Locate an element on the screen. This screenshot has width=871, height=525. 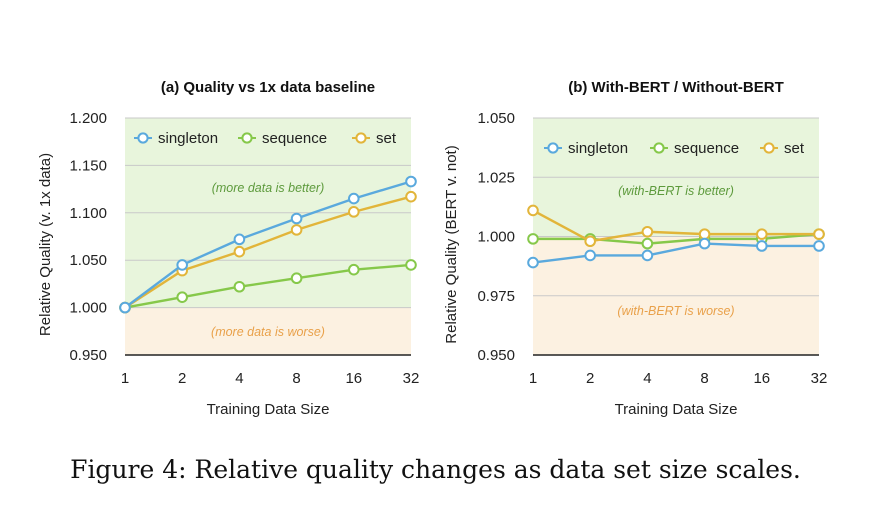
y-axis-label: Relative Quality (v. 1x data) is located at coordinates (45, 244).